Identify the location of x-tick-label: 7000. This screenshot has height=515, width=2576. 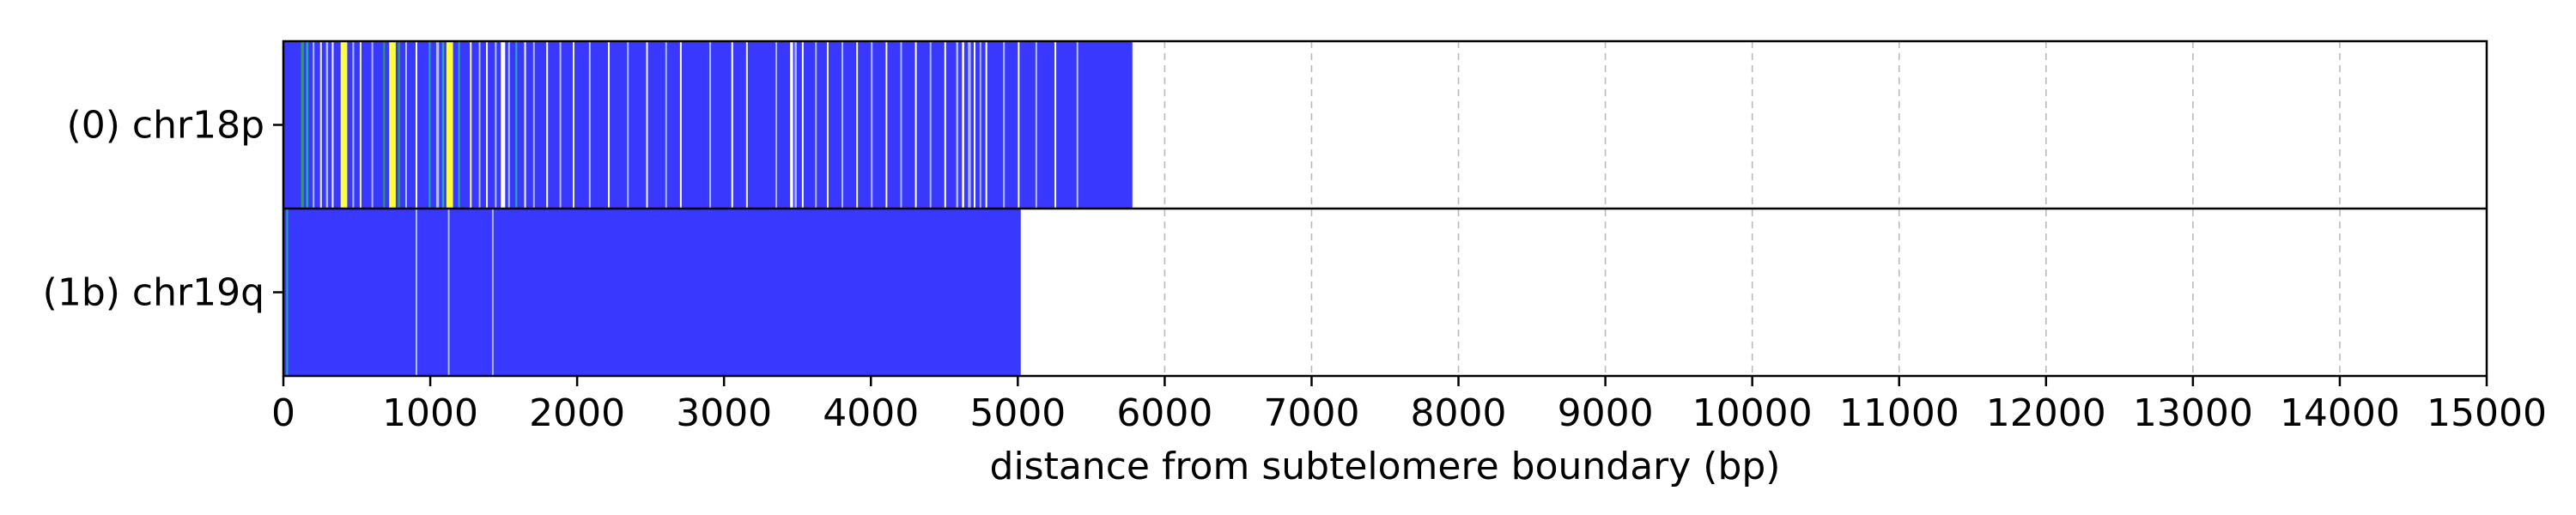
(1311, 413).